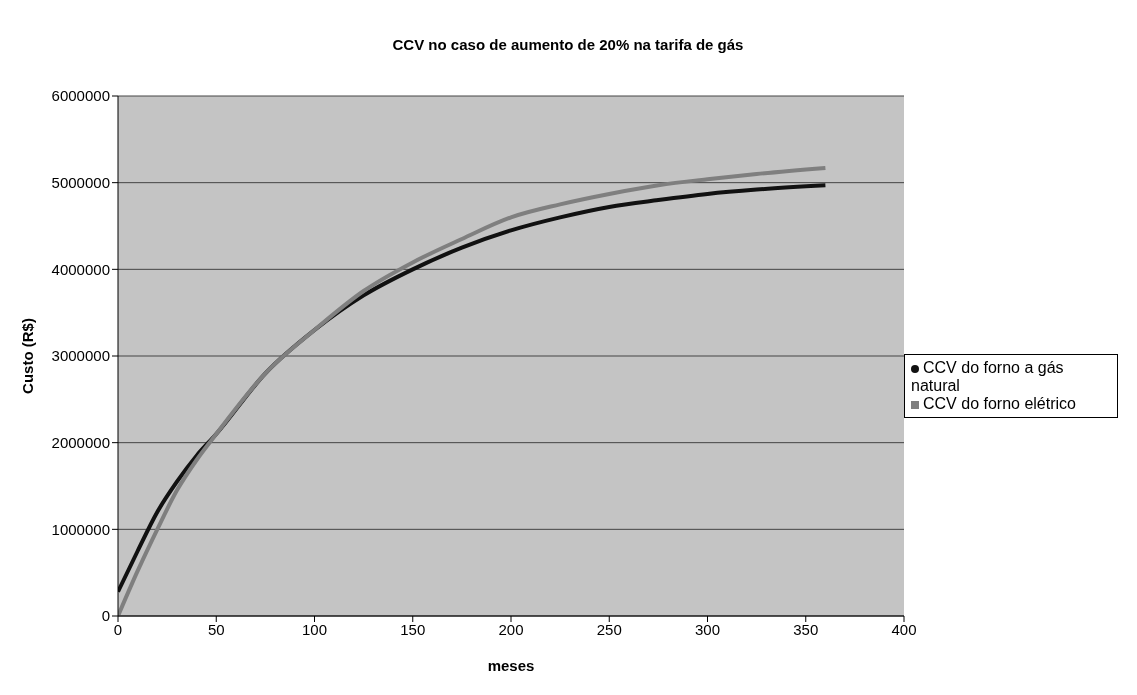  I want to click on y-axis-title: Custo (R$), so click(28, 356).